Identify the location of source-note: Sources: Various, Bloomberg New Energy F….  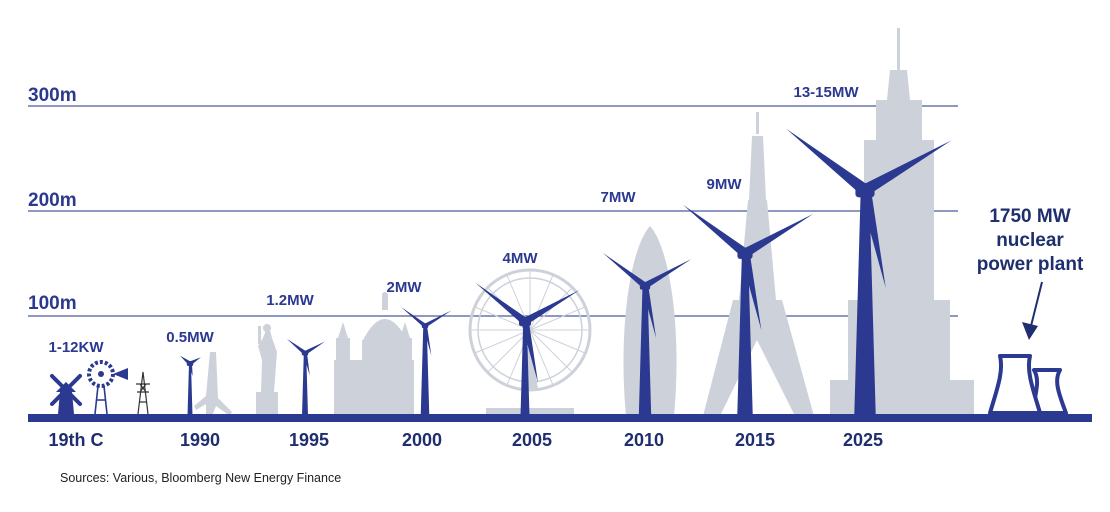
(200, 478).